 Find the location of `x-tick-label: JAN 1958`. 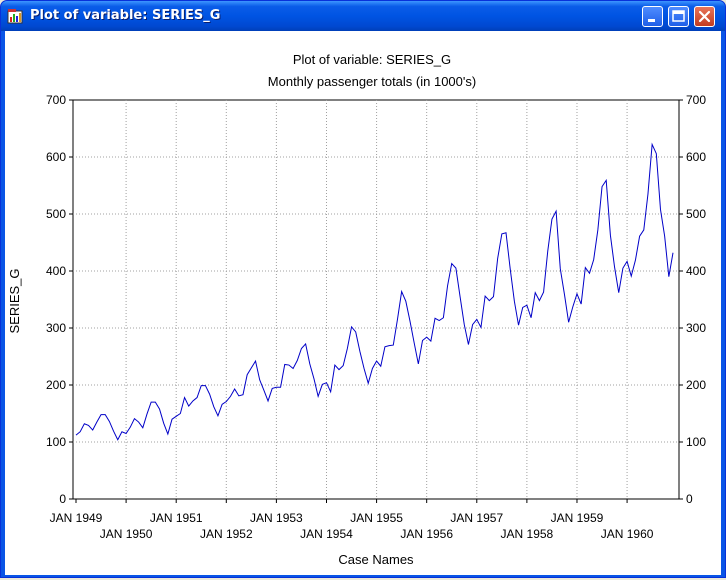

x-tick-label: JAN 1958 is located at coordinates (527, 534).